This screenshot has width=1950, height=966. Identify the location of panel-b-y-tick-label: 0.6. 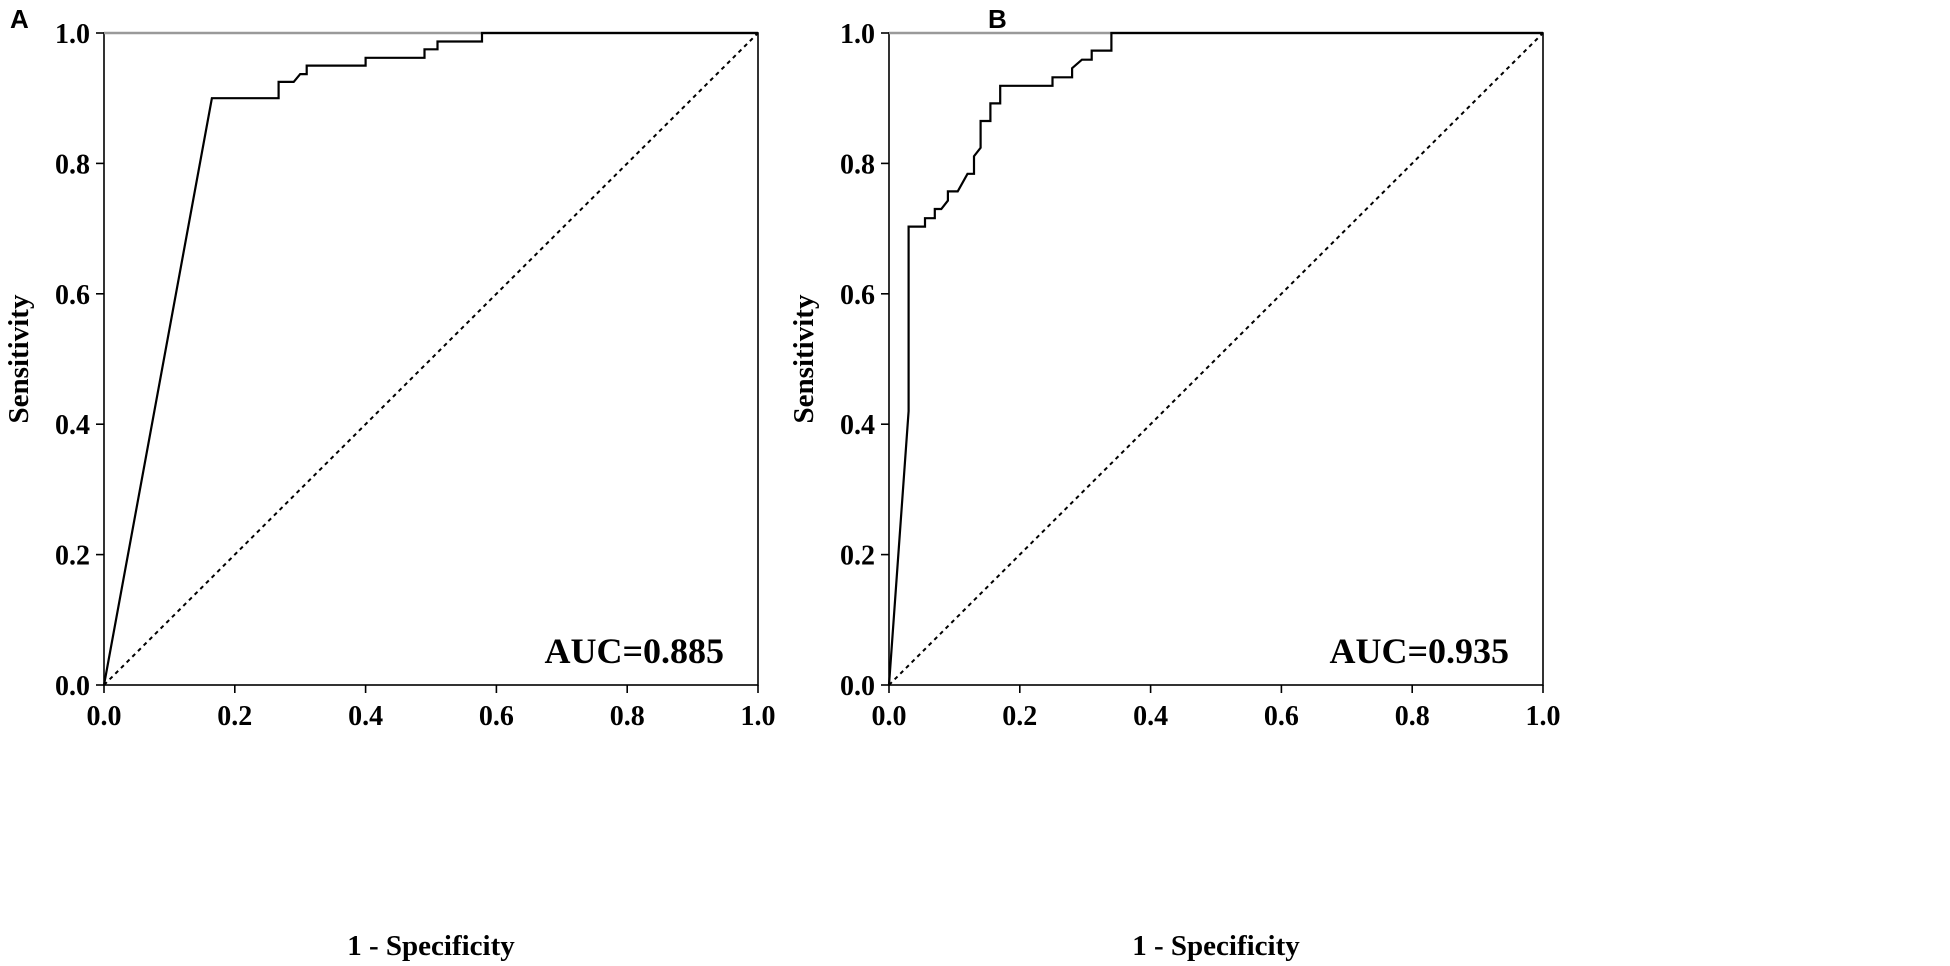
(857, 295).